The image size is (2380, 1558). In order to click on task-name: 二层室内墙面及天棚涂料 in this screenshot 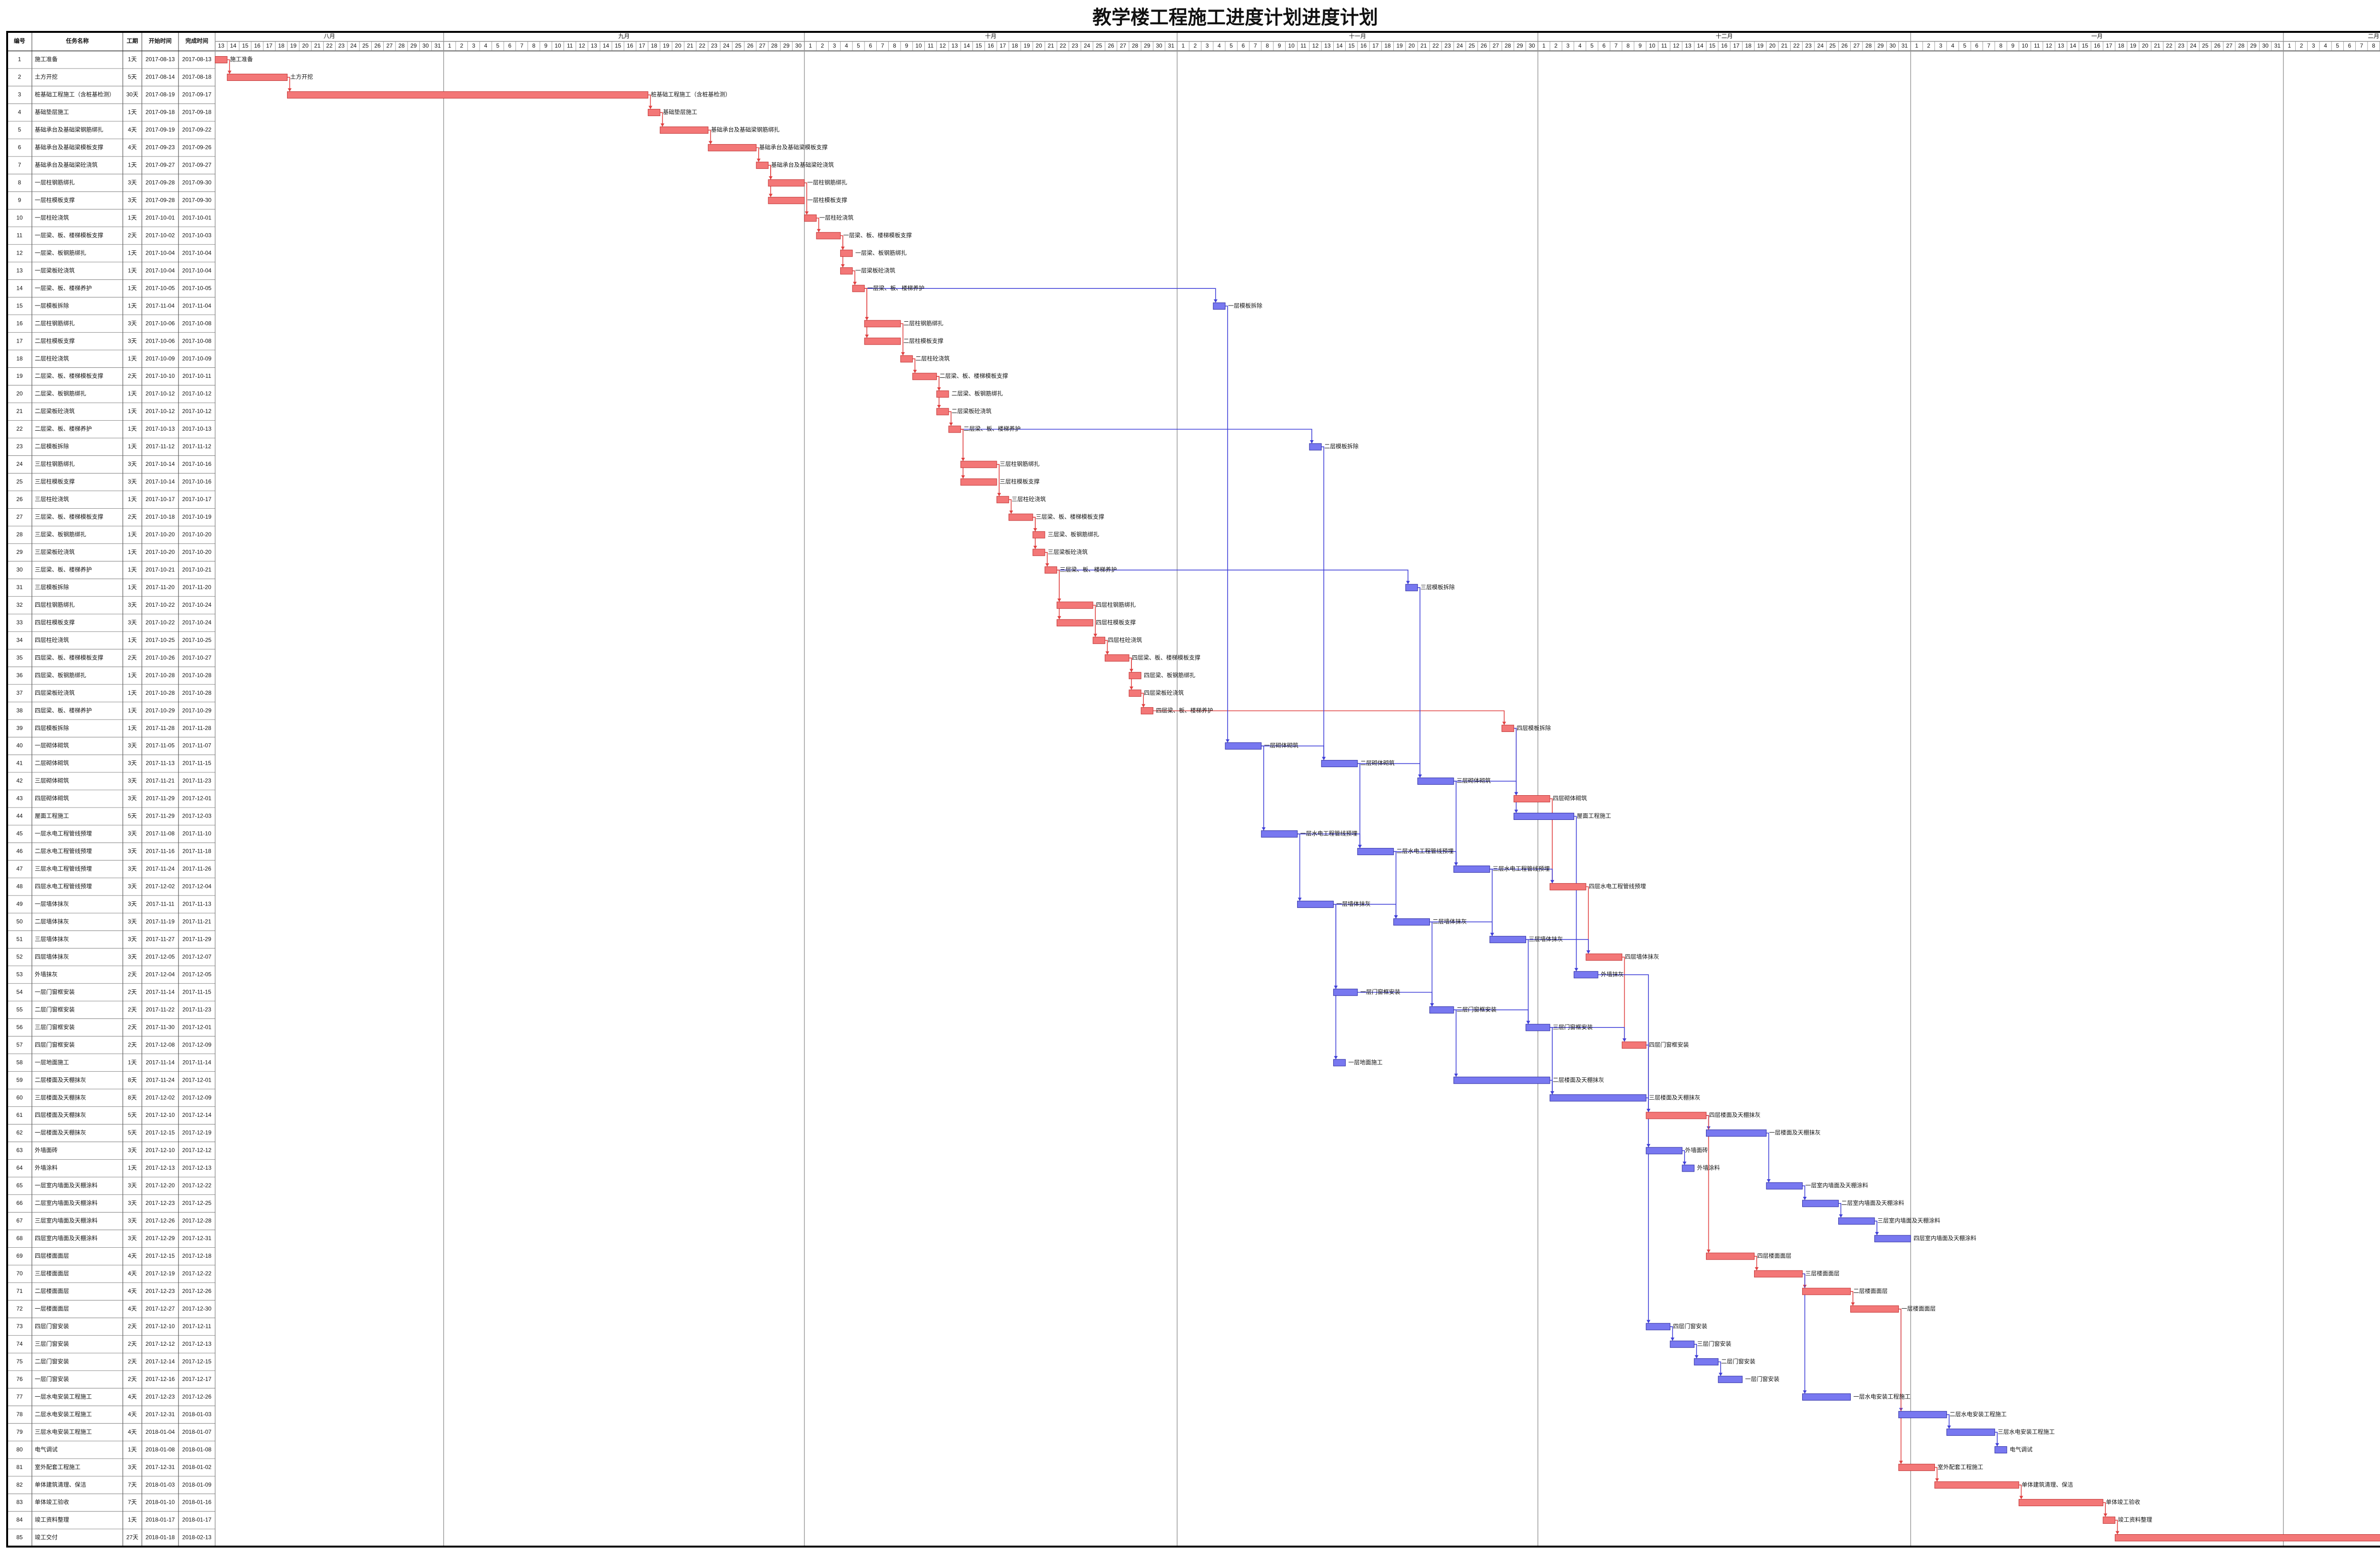, I will do `click(66, 1202)`.